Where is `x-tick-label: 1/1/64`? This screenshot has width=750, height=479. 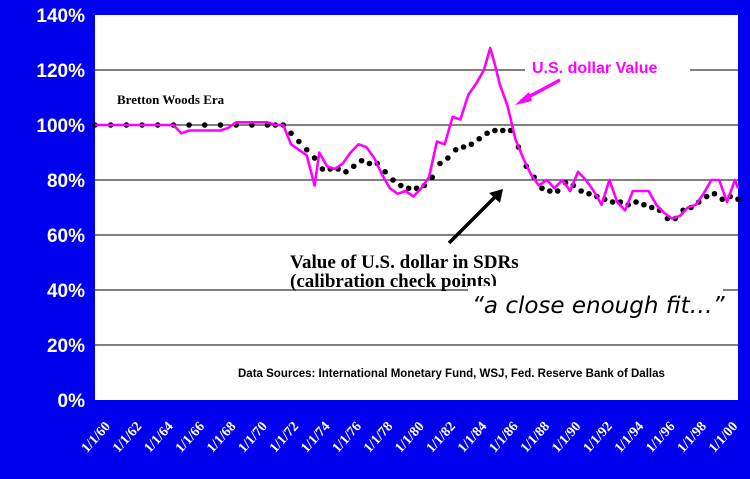 x-tick-label: 1/1/64 is located at coordinates (159, 437).